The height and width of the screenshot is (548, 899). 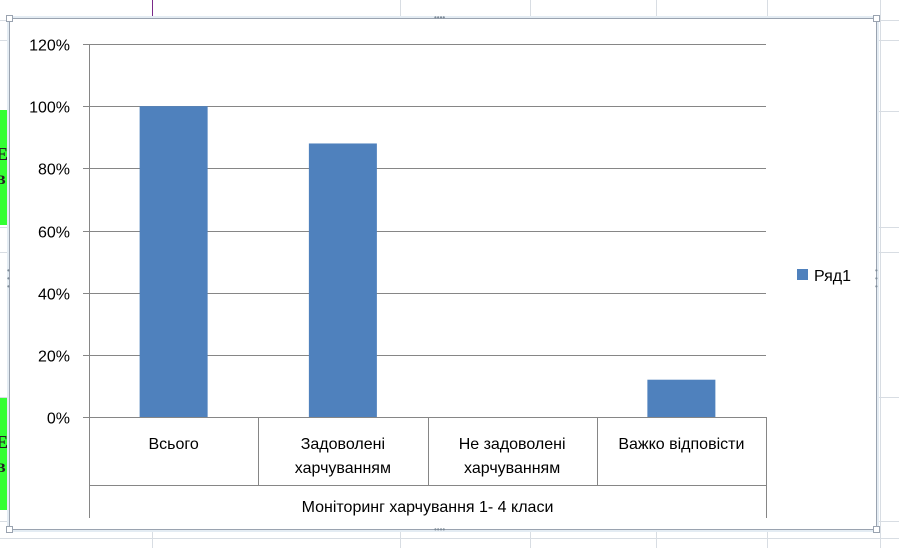 I want to click on resize-handle-top: ••••, so click(x=440, y=17).